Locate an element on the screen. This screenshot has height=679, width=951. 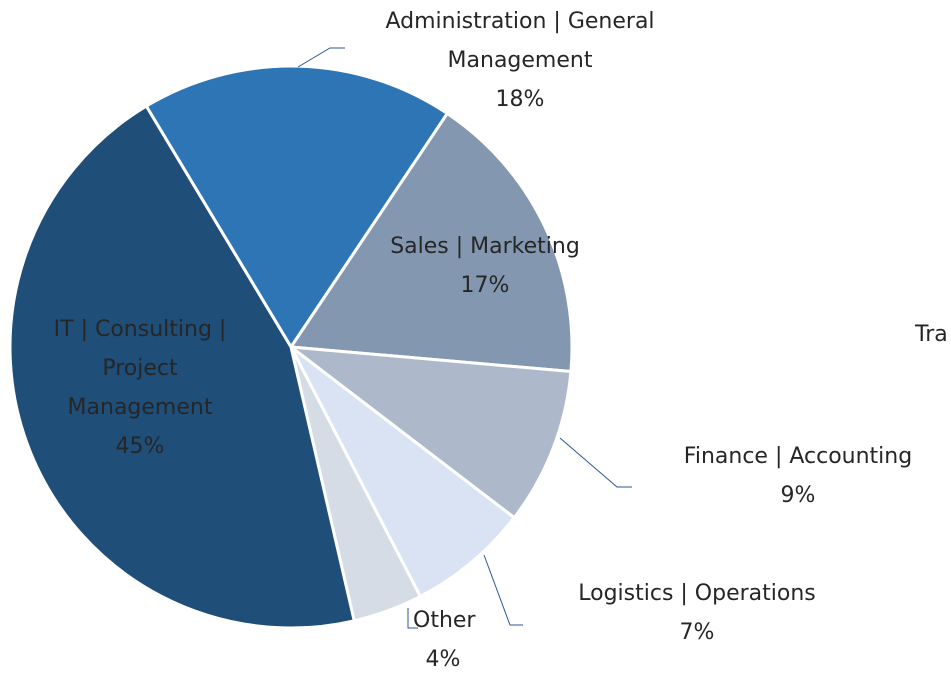
data-label: Finance | Accounting 9% is located at coordinates (794, 476).